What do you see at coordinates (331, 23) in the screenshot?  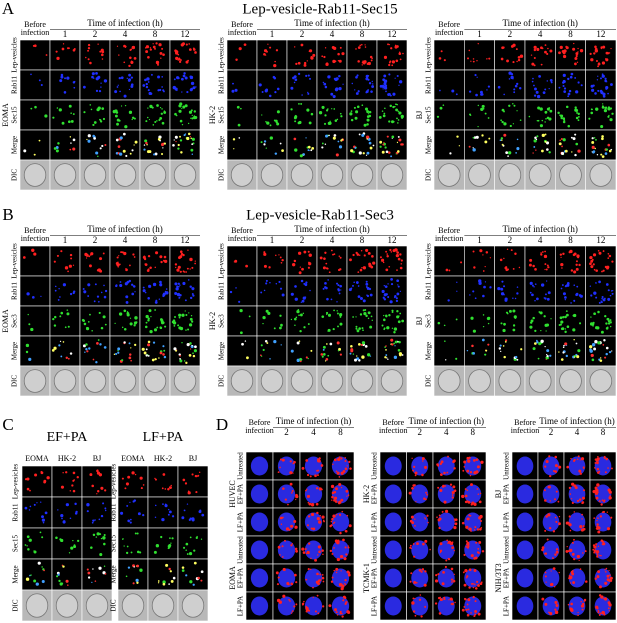 I see `time-label: Time of infection (h)` at bounding box center [331, 23].